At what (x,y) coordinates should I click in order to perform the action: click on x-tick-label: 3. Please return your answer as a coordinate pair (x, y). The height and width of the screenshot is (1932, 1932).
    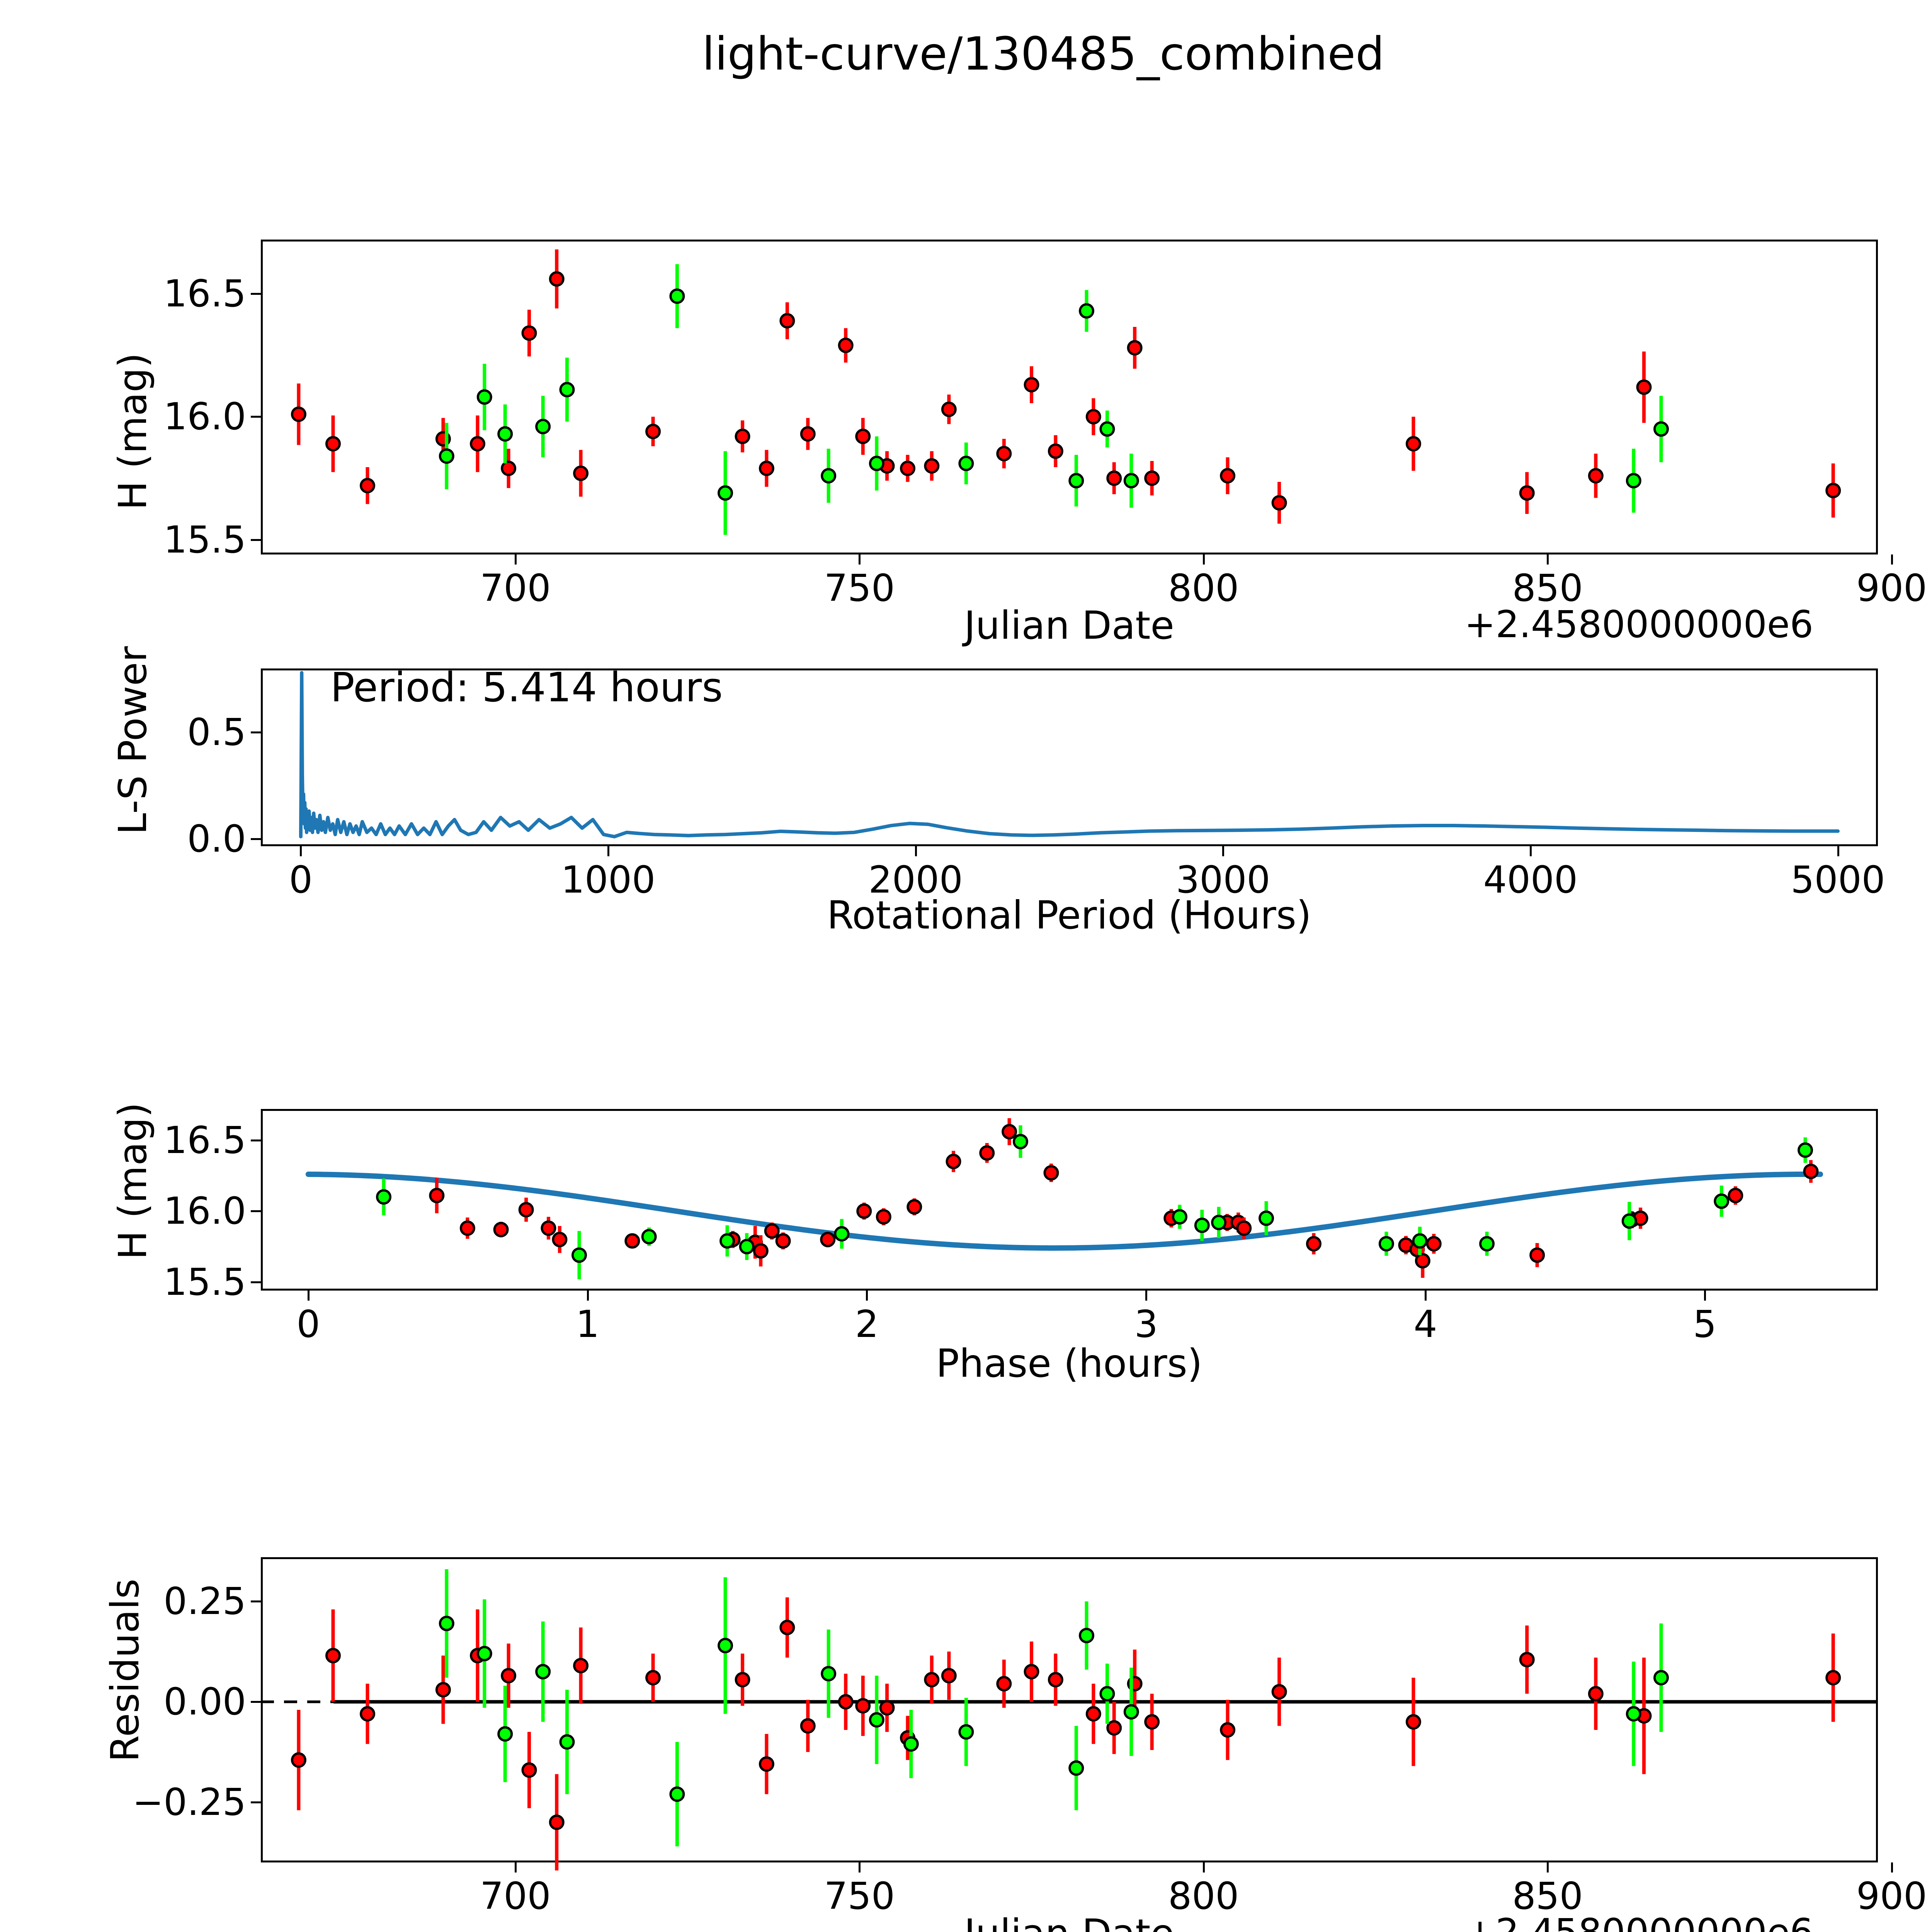
    Looking at the image, I should click on (1146, 1325).